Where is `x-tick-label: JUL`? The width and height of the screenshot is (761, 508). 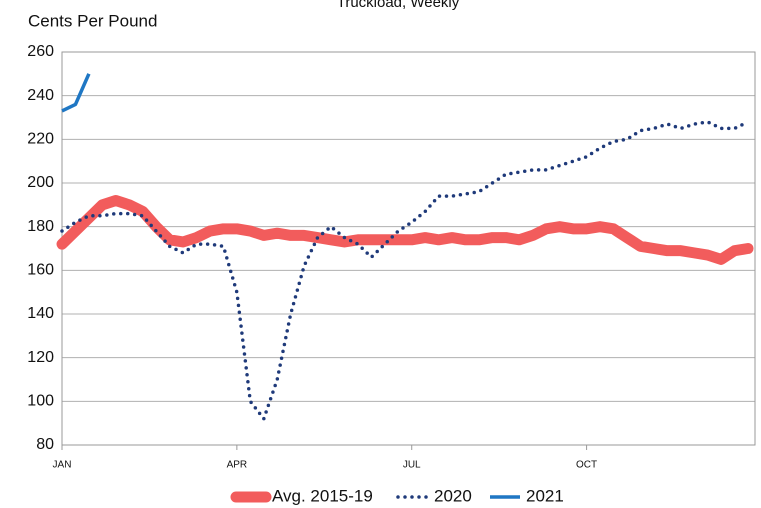
x-tick-label: JUL is located at coordinates (412, 465).